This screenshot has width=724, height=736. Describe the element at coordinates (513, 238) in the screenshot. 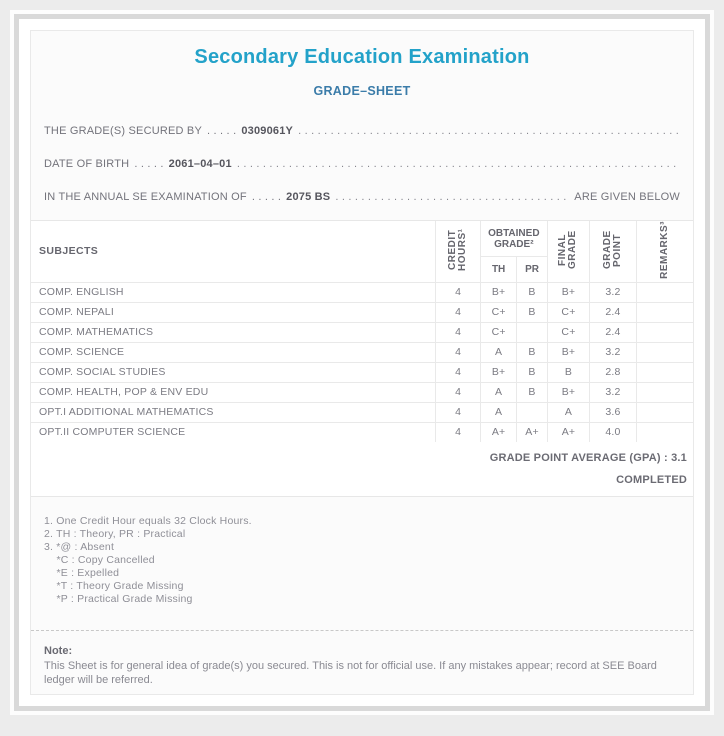

I see `column-header-obtained-grade: OBTAINED GRADE²` at that location.